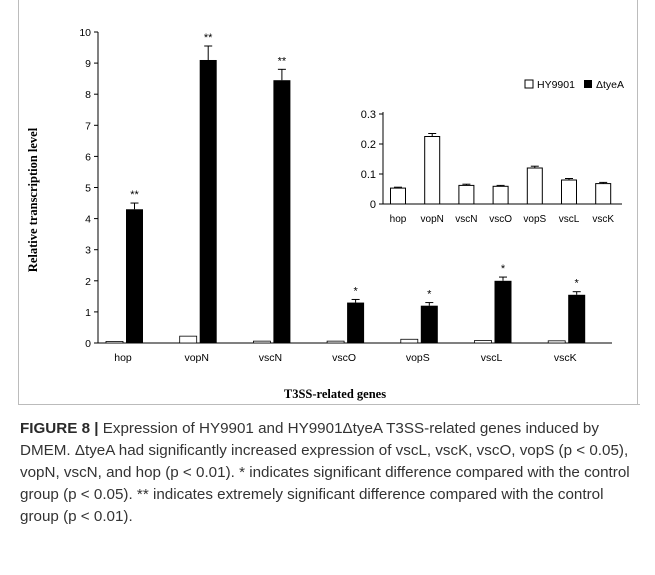 The width and height of the screenshot is (655, 575). Describe the element at coordinates (88, 344) in the screenshot. I see `y-tick-label: 0` at that location.